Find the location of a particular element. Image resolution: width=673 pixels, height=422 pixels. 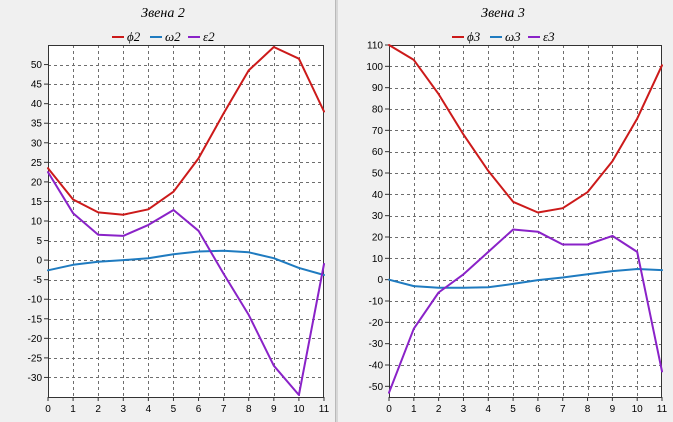

y-tick-label-16: -50 is located at coordinates (376, 387).